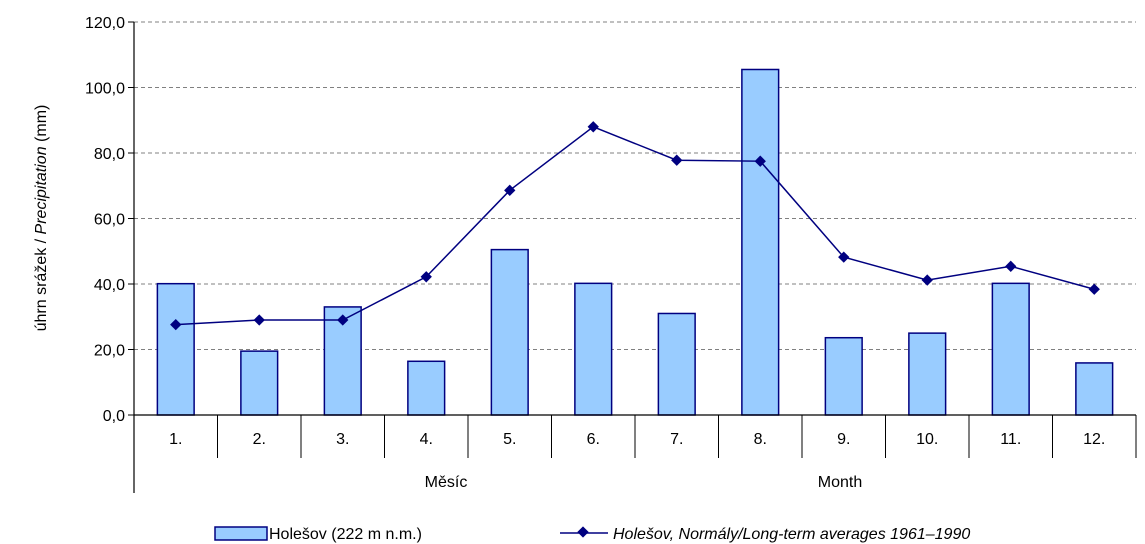 The image size is (1145, 544). Describe the element at coordinates (342, 439) in the screenshot. I see `x-tick-label: 3.` at that location.